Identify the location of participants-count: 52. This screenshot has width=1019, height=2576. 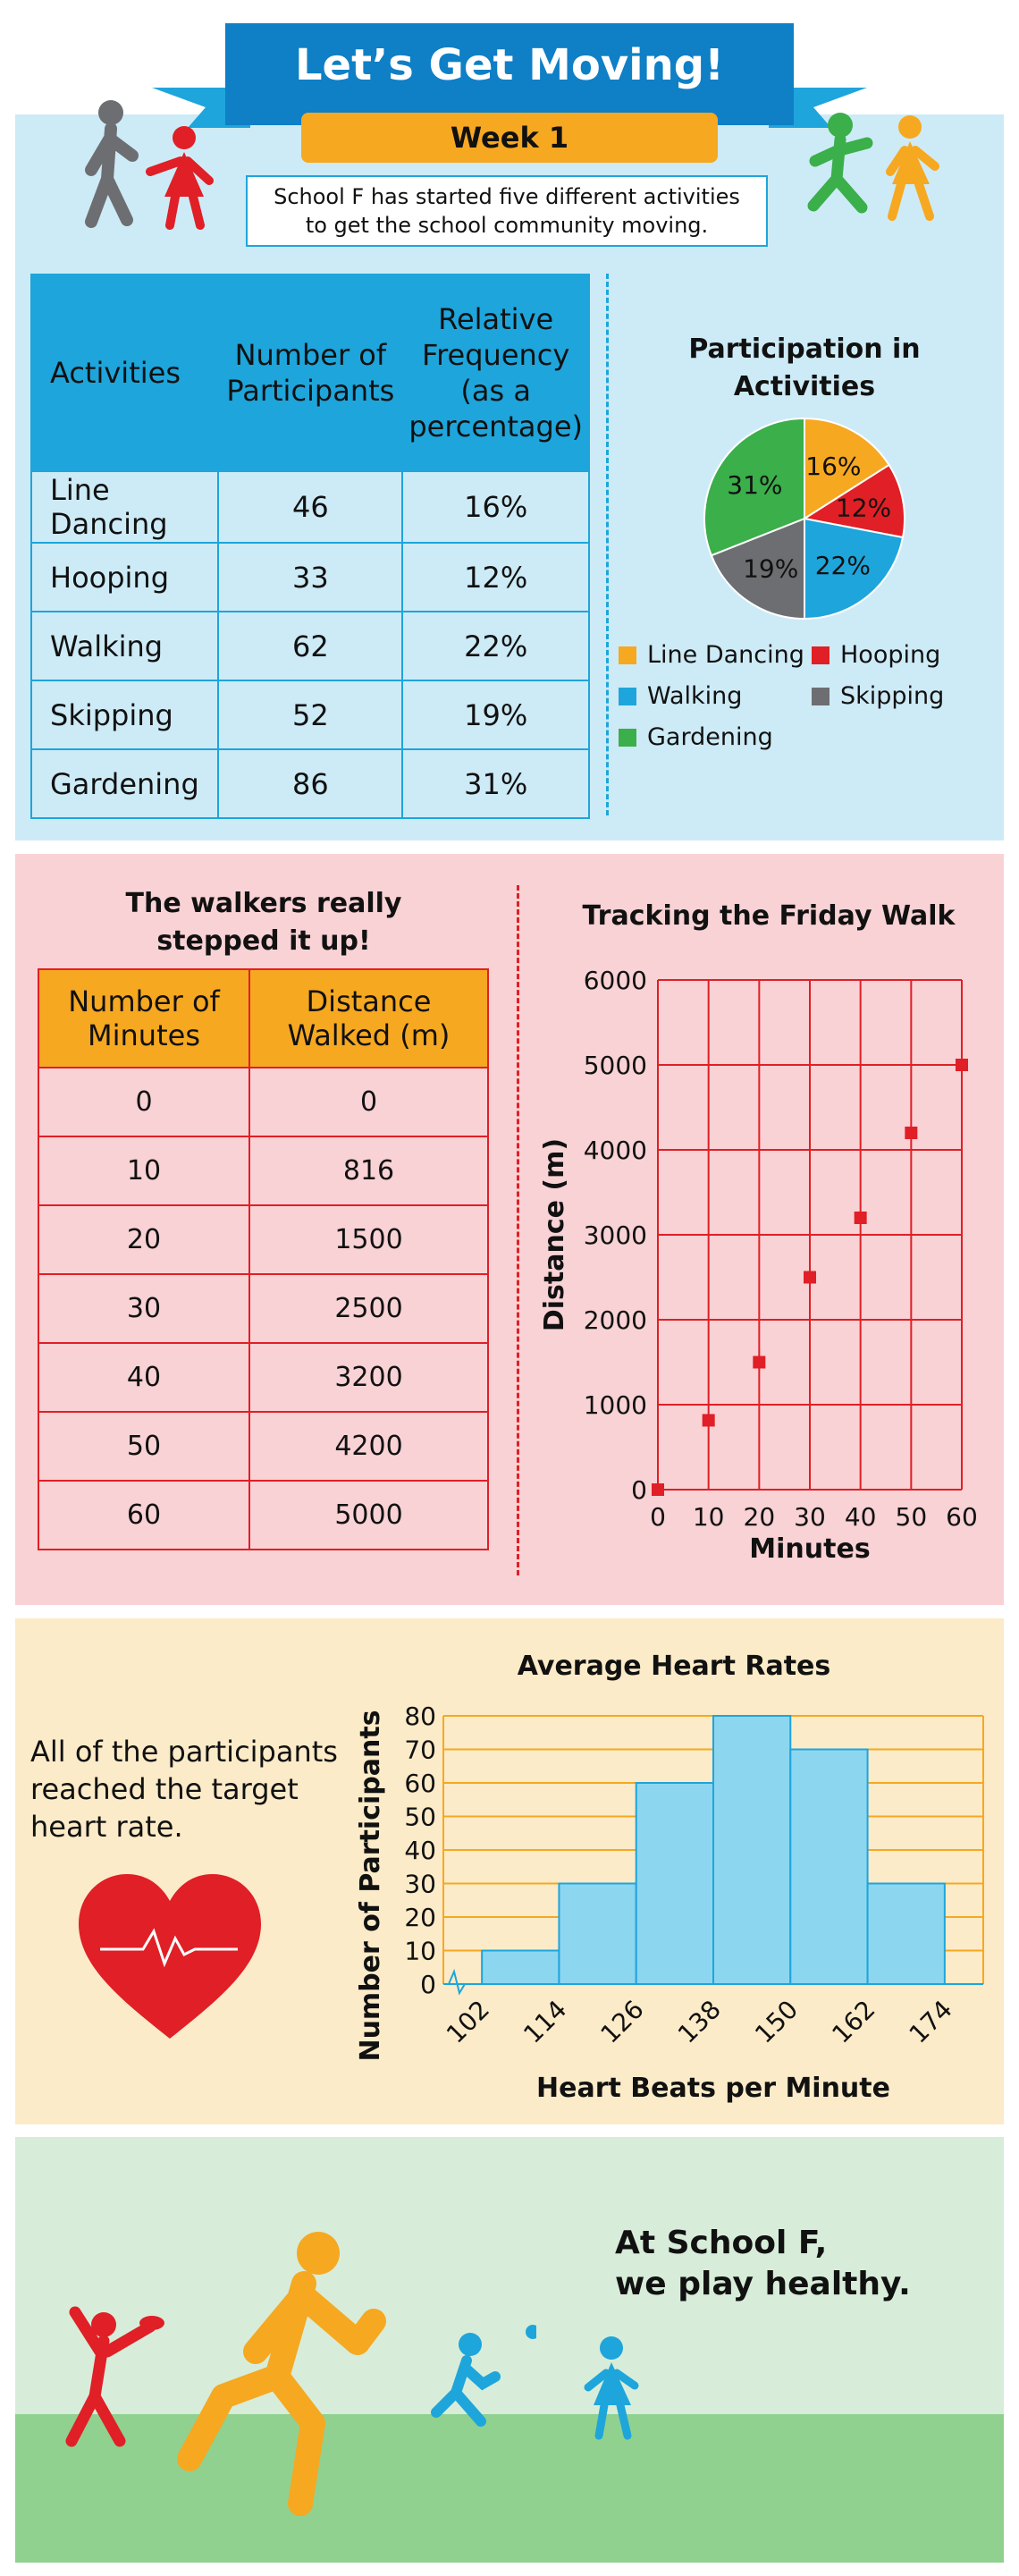
(310, 715).